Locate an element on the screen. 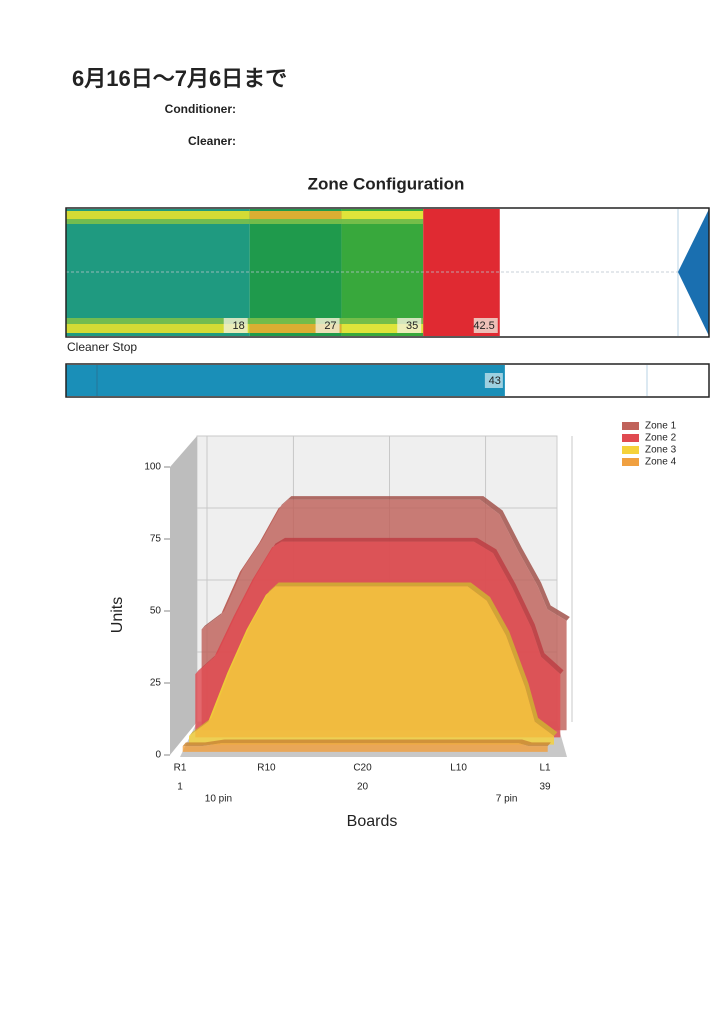 This screenshot has height=1024, width=724. cleaner-label: 43 is located at coordinates (495, 381).